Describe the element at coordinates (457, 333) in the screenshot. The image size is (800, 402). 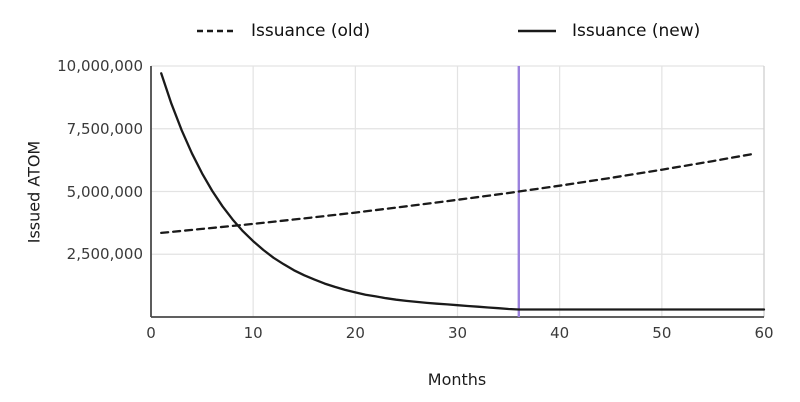
I see `x-tick-label: 30` at that location.